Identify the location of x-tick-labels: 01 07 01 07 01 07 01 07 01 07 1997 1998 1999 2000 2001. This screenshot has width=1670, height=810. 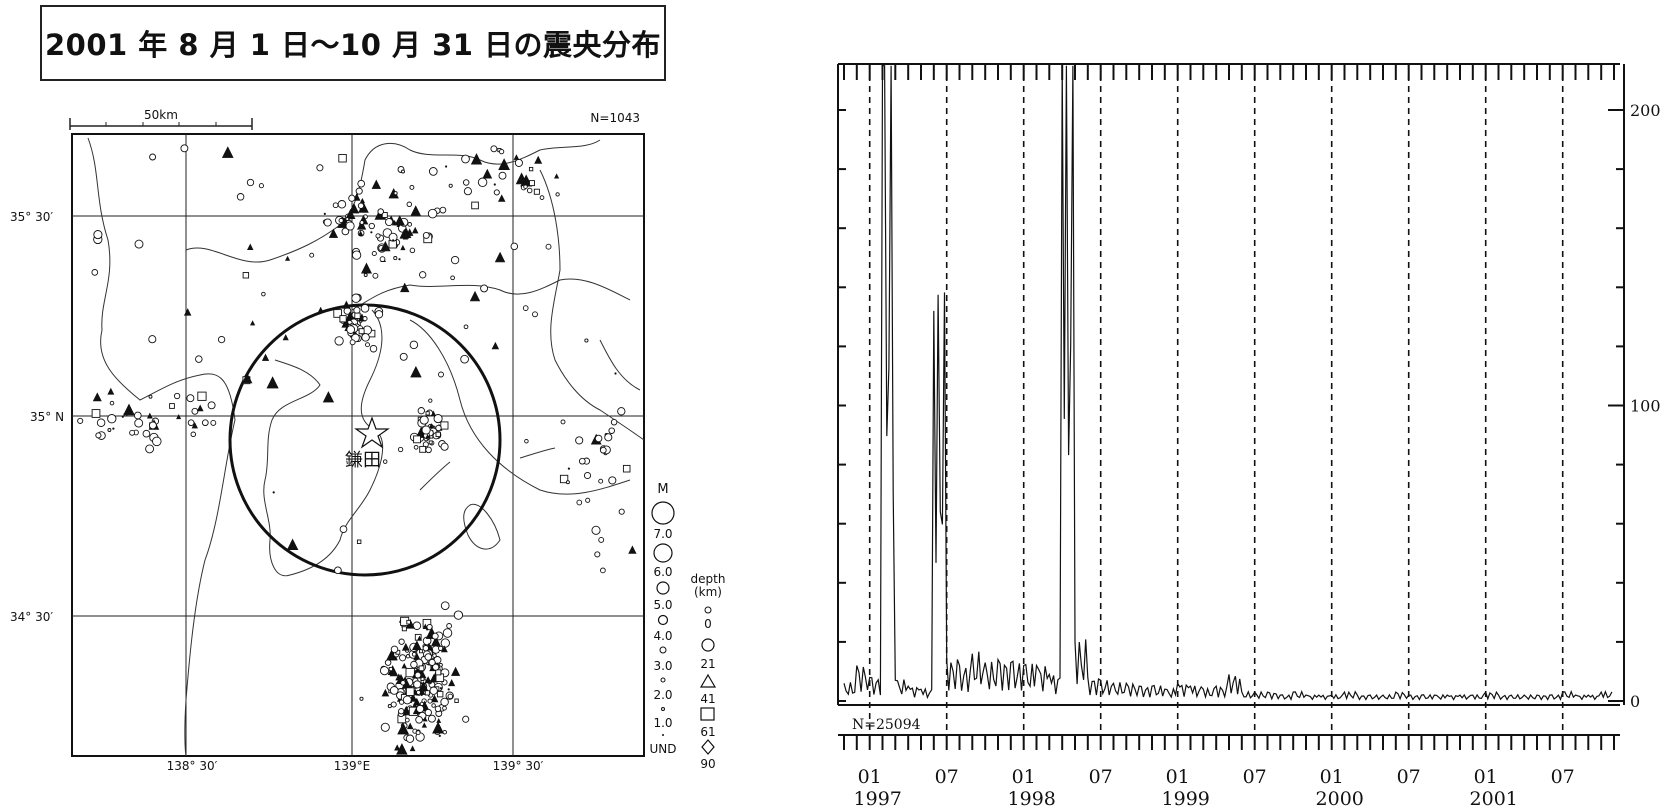
(1214, 788).